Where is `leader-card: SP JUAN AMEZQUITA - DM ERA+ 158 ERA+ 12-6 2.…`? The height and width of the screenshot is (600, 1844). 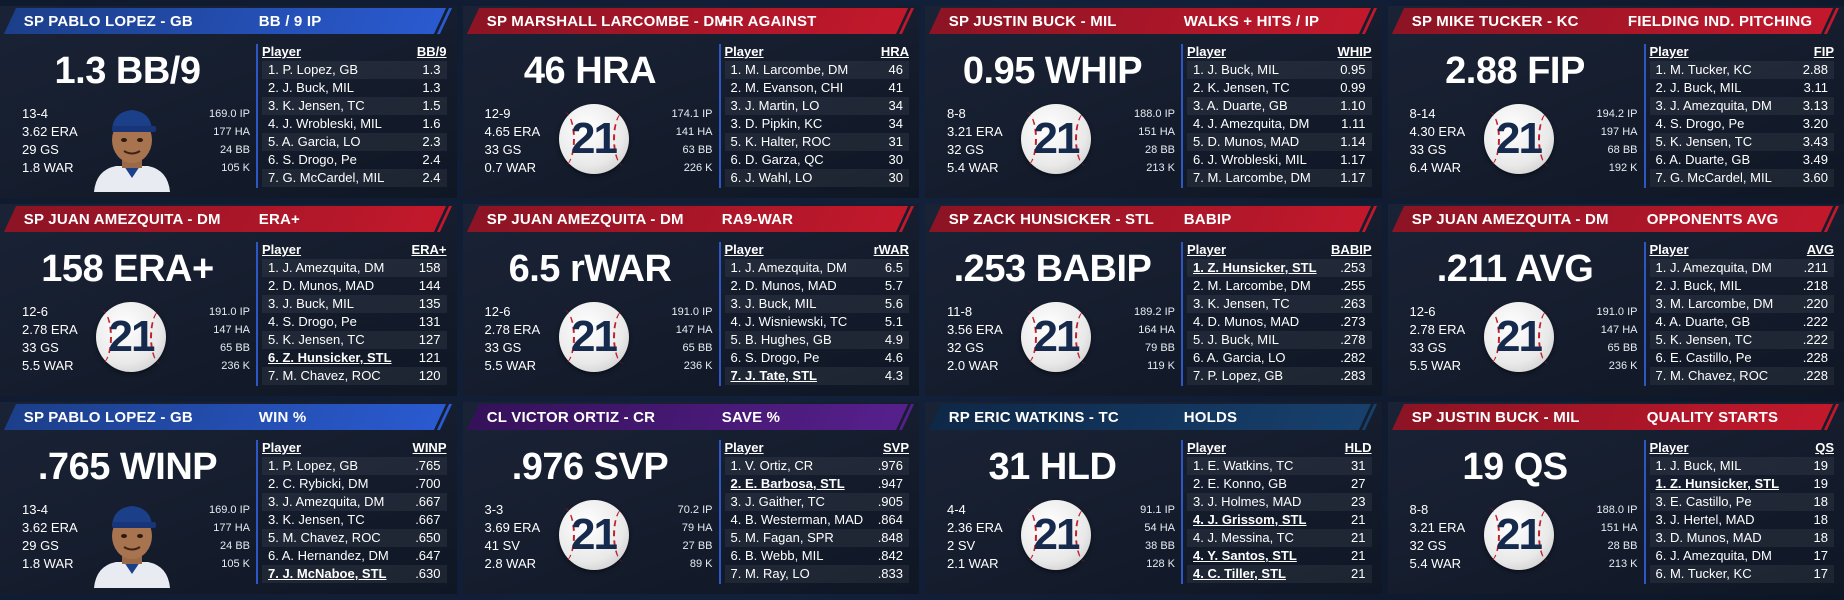
leader-card: SP JUAN AMEZQUITA - DM ERA+ 158 ERA+ 12-6 2.… is located at coordinates (228, 300).